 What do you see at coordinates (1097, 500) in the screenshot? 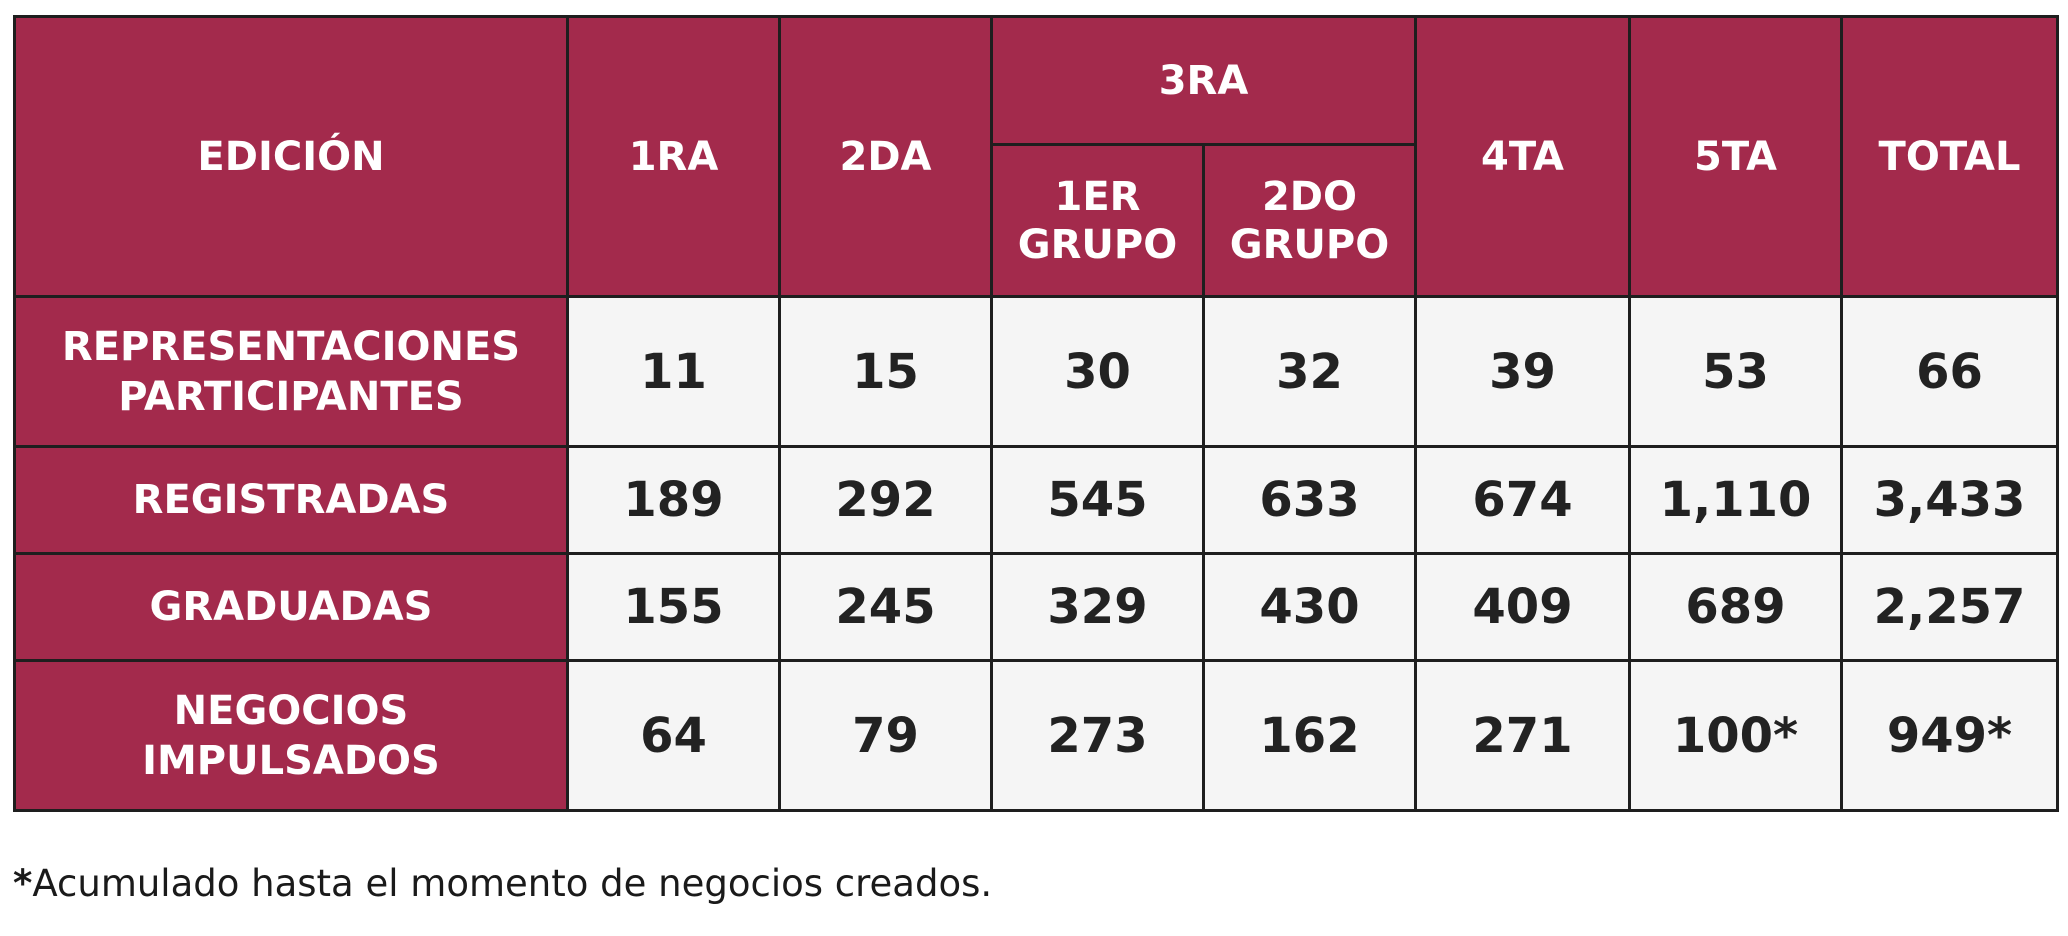
I see `table-cell: 545` at bounding box center [1097, 500].